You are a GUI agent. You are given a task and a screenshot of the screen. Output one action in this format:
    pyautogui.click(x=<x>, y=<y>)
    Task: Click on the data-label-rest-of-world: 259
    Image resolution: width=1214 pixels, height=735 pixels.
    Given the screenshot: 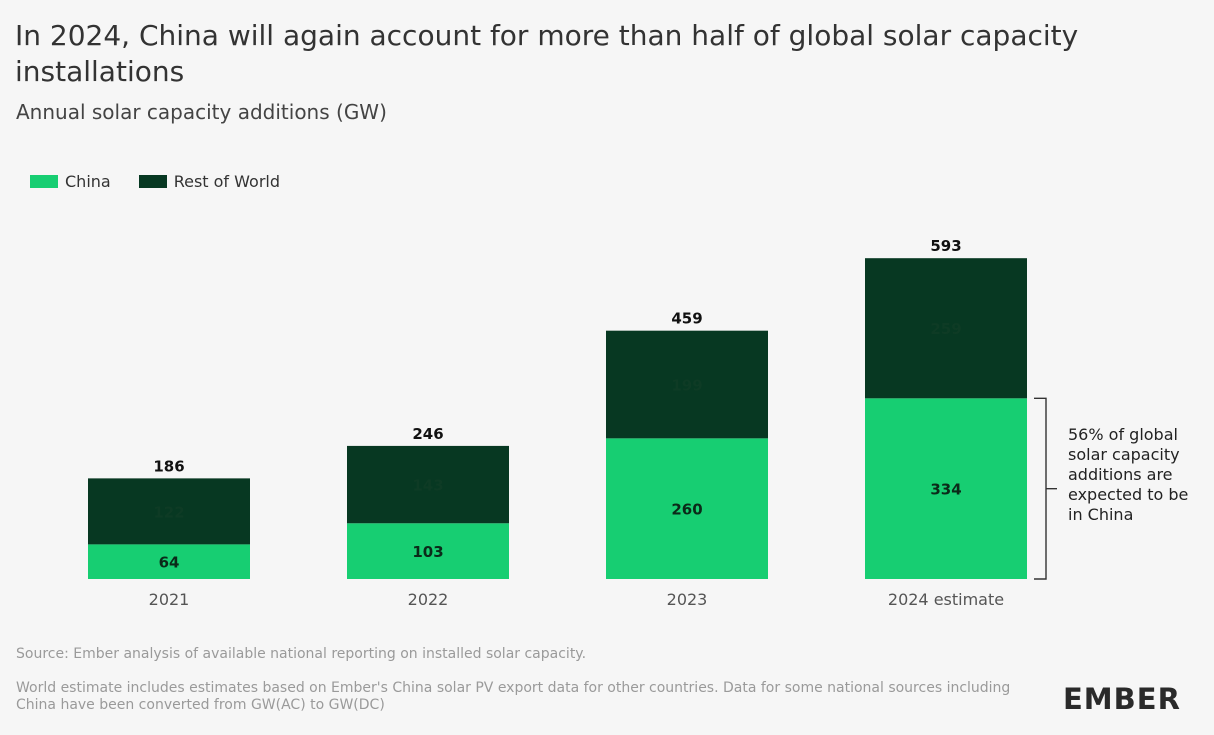 What is the action you would take?
    pyautogui.click(x=945, y=329)
    